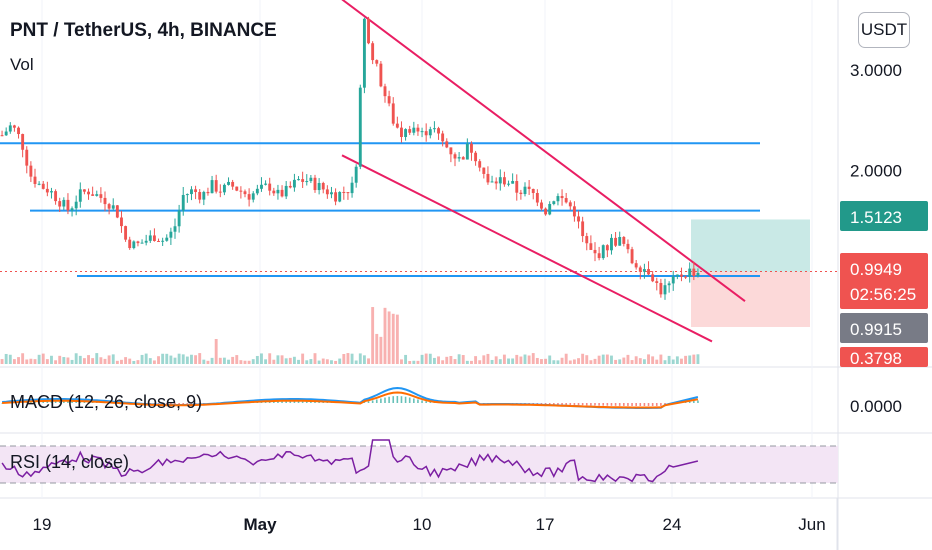  Describe the element at coordinates (750, 245) in the screenshot. I see `target-zone` at that location.